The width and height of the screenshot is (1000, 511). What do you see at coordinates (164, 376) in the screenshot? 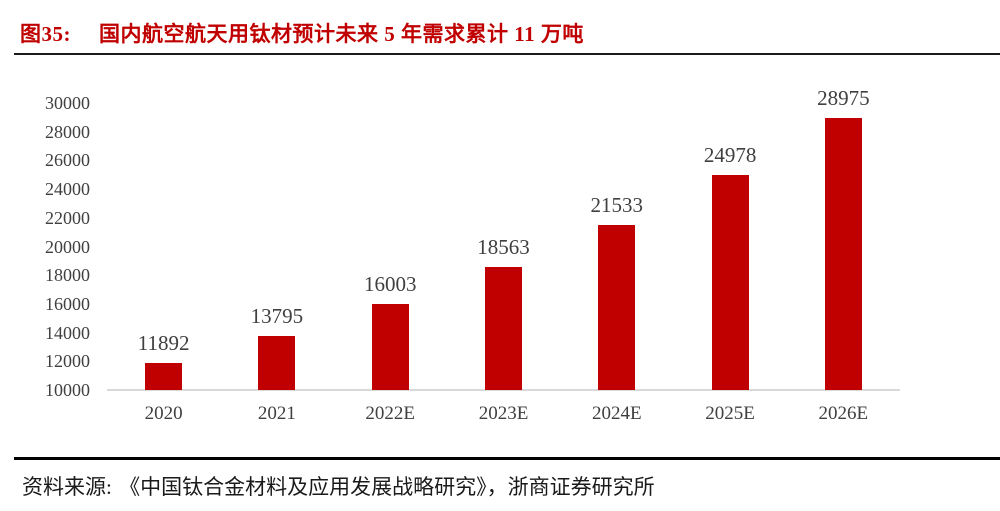
I see `bar-2020` at bounding box center [164, 376].